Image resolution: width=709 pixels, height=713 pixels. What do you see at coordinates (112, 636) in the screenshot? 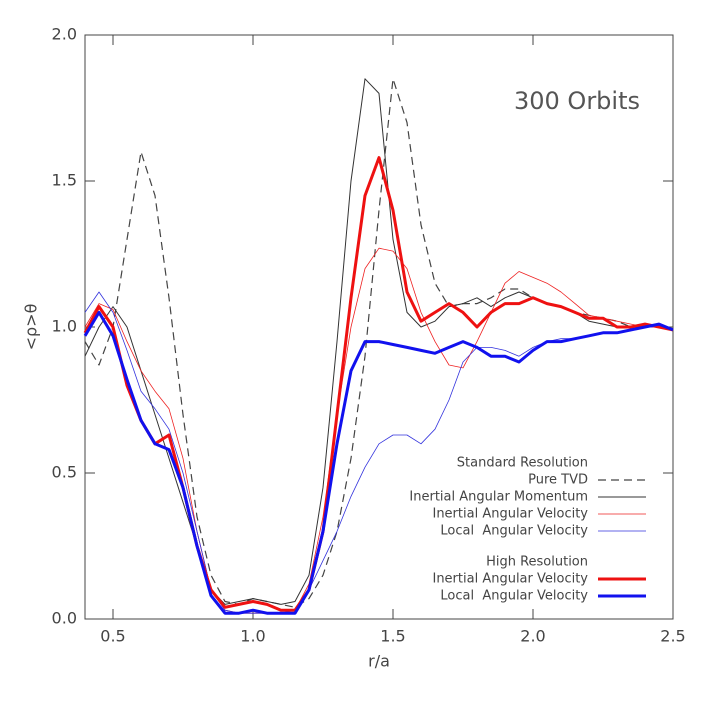
I see `x-tick-label: 0.5` at bounding box center [112, 636].